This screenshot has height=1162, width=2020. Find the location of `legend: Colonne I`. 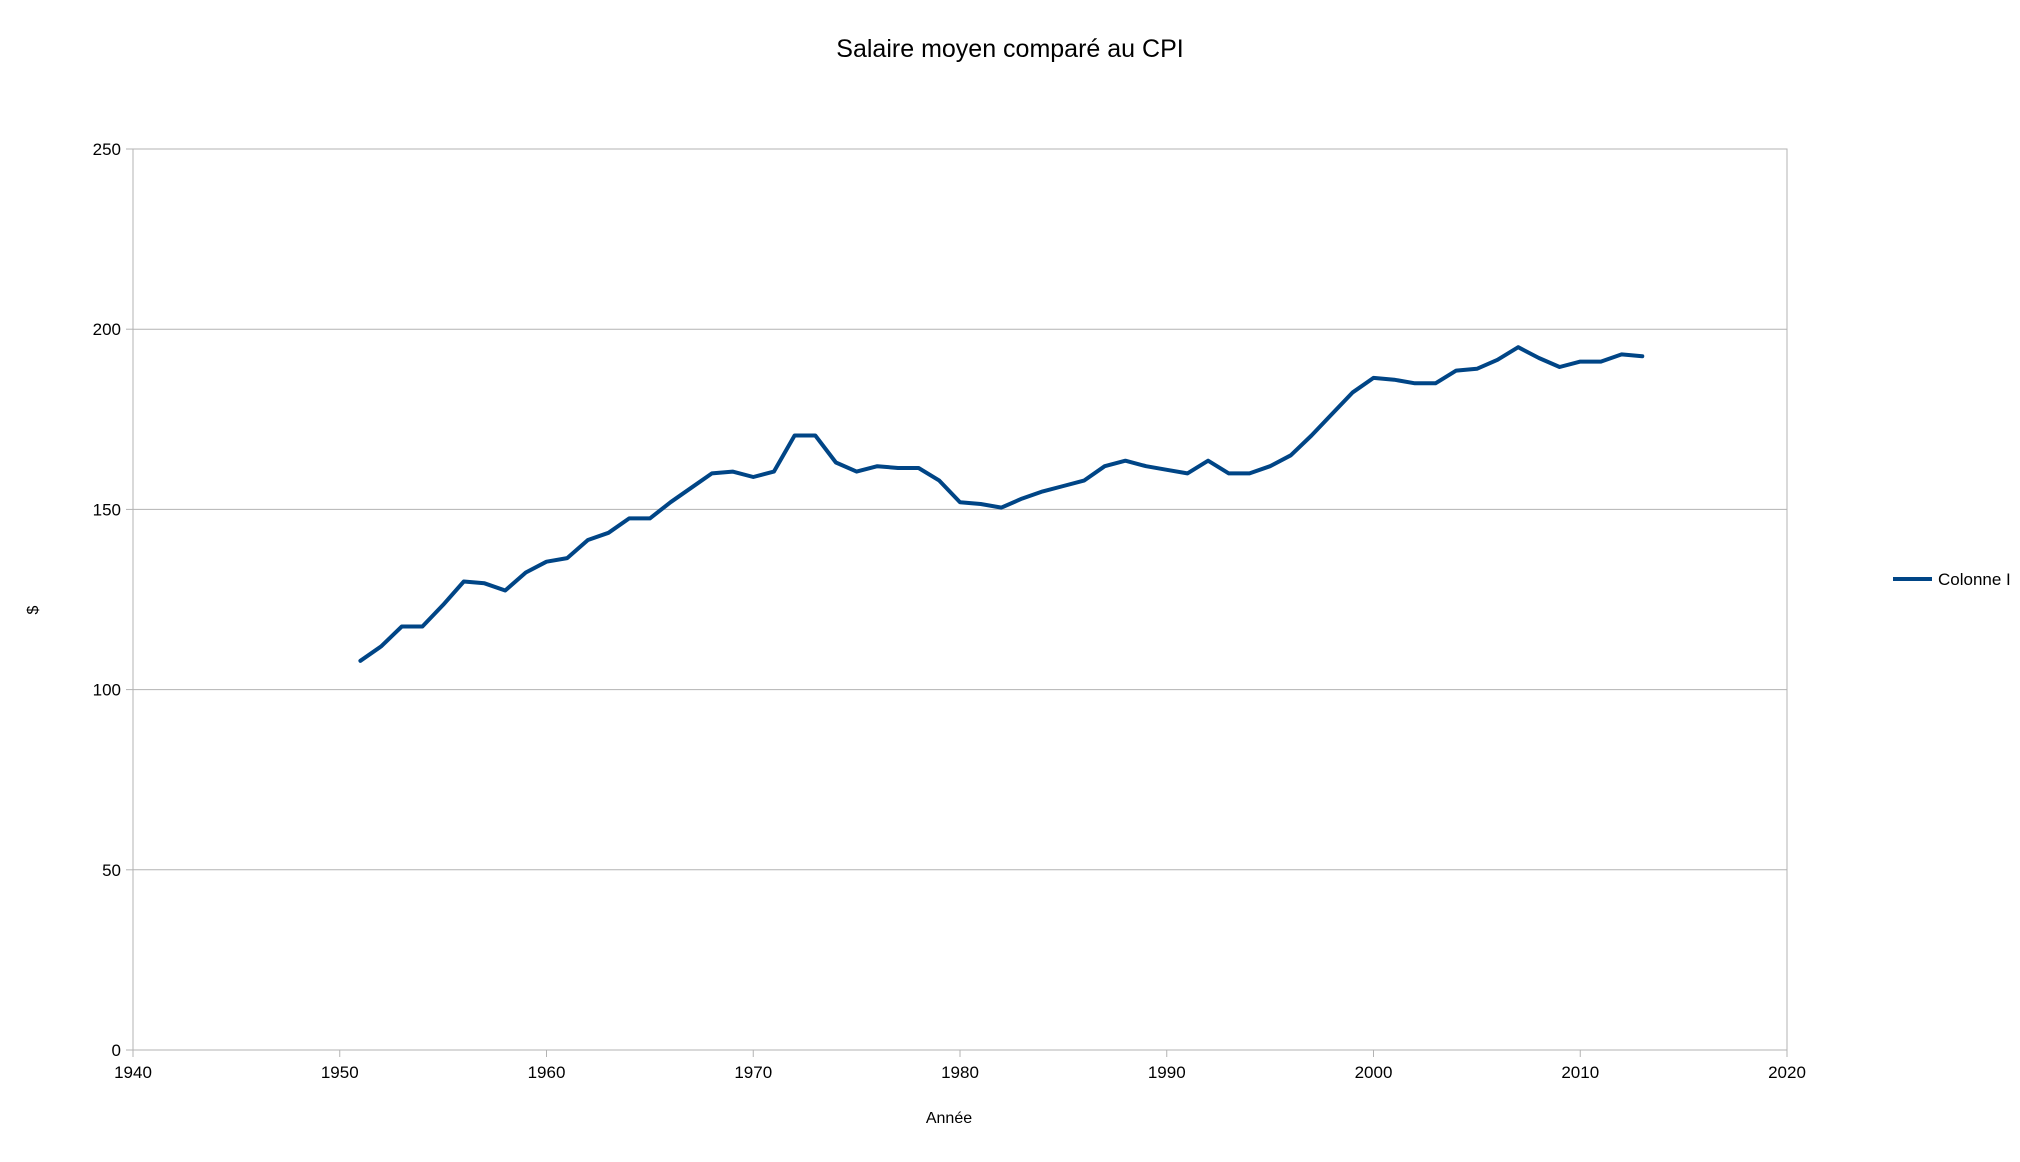

legend: Colonne I is located at coordinates (1952, 579).